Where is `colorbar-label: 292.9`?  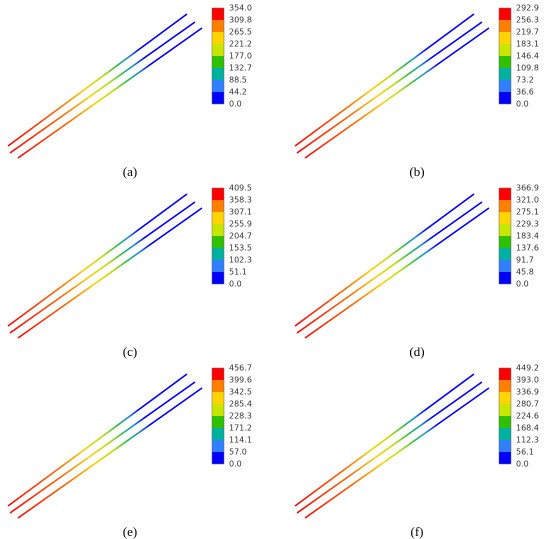 colorbar-label: 292.9 is located at coordinates (527, 8).